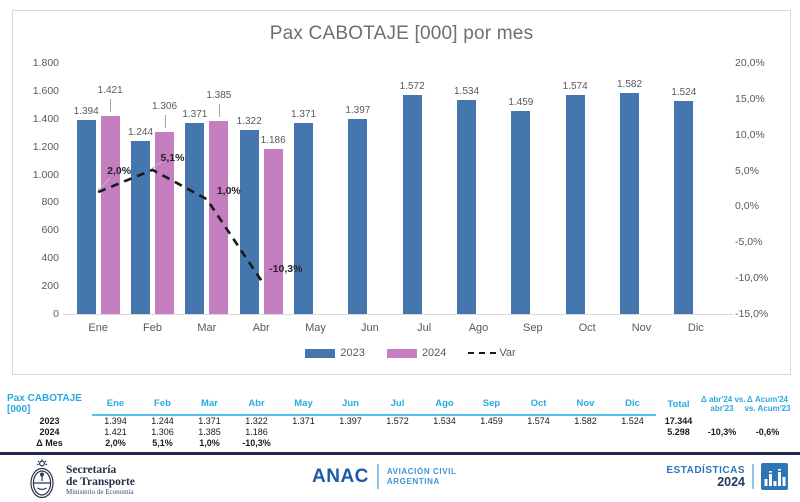 This screenshot has height=502, width=800. Describe the element at coordinates (398, 314) in the screenshot. I see `x-axis-line` at that location.